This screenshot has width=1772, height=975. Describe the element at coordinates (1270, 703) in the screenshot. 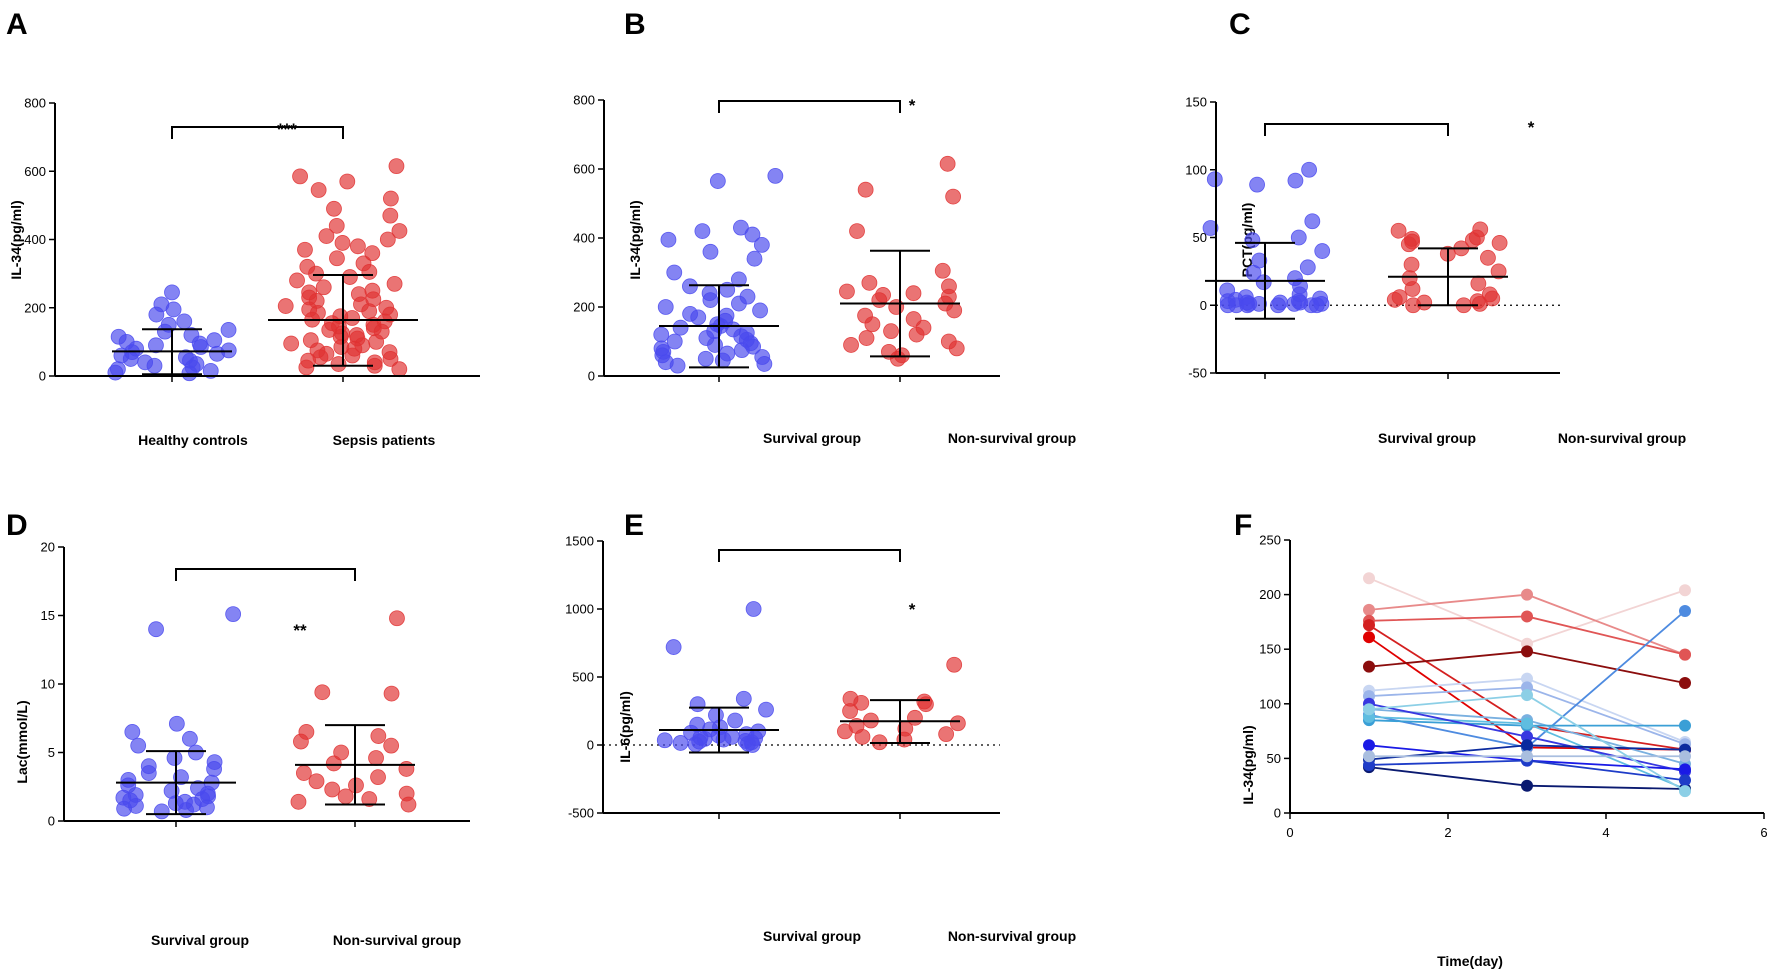

I see `y-tick-label: 100` at that location.